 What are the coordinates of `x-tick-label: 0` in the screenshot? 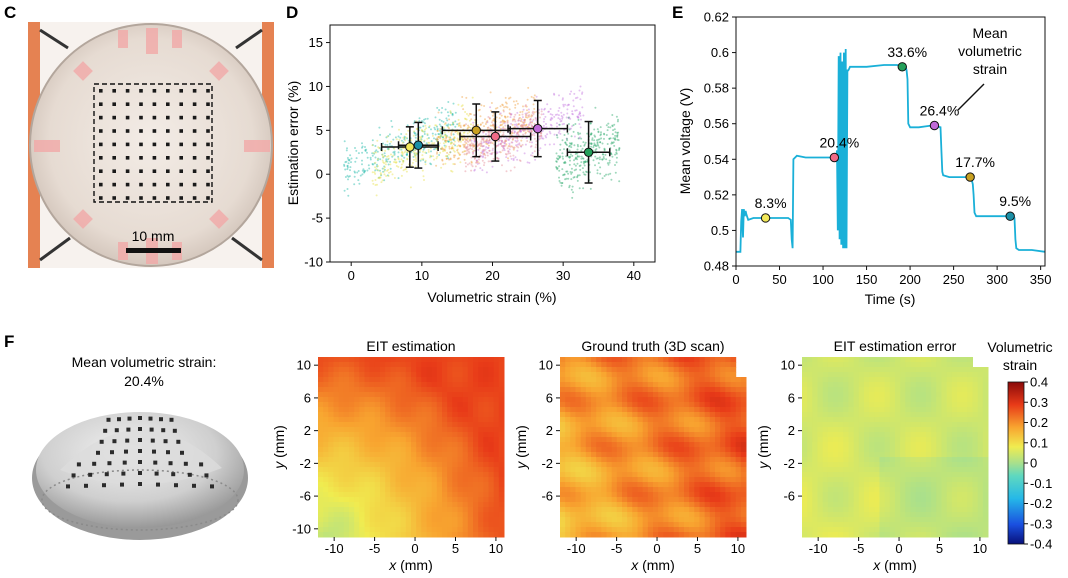 It's located at (351, 275).